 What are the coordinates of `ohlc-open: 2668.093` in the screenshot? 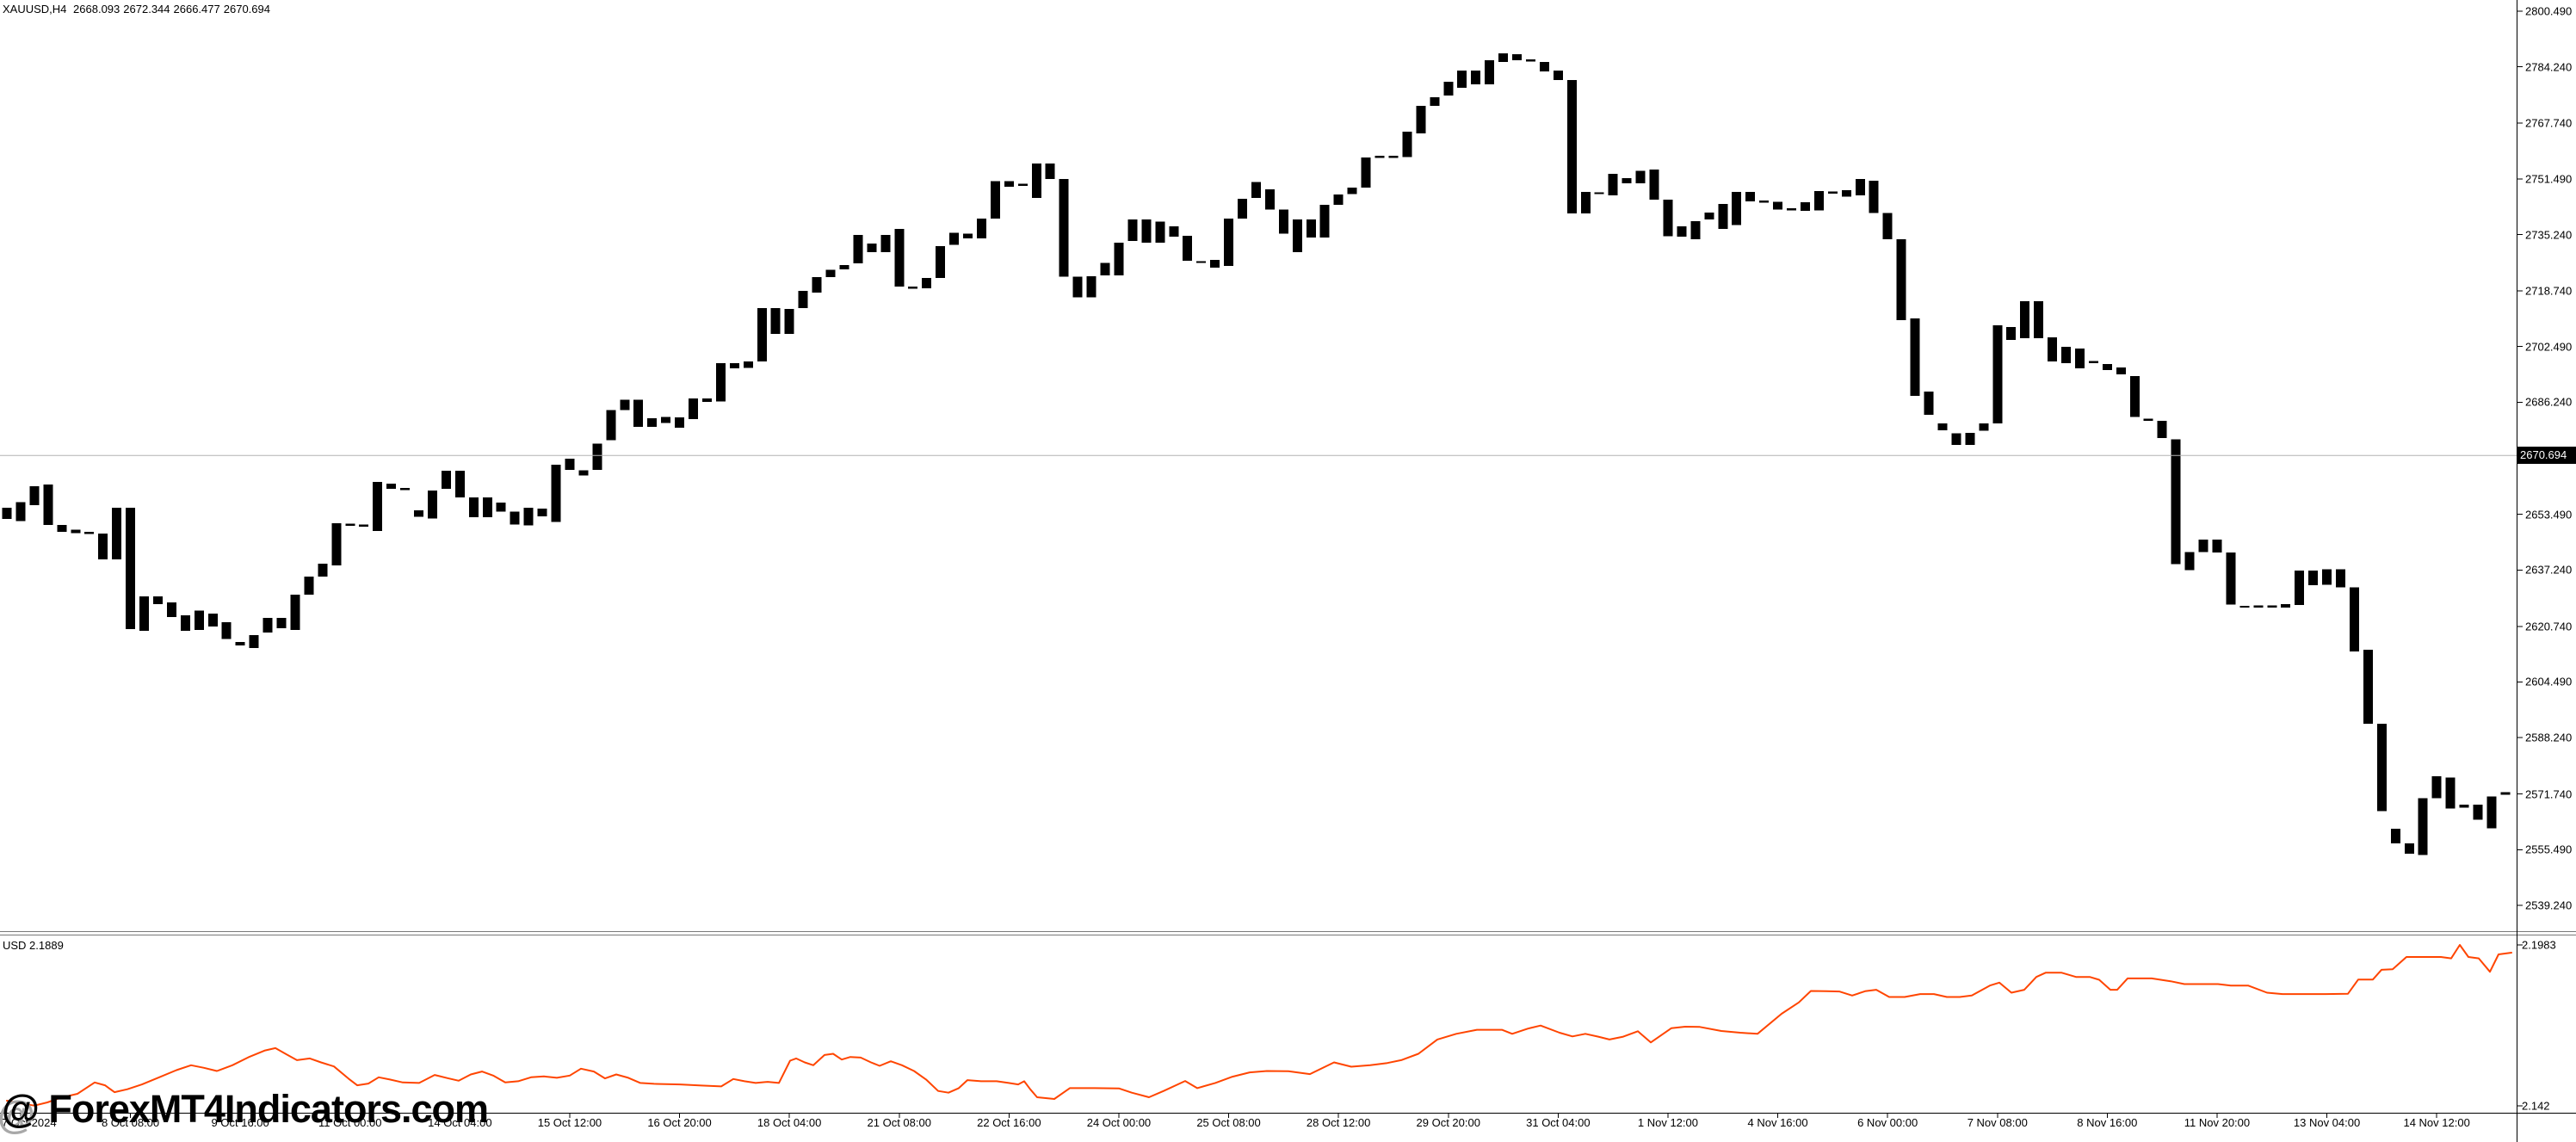 It's located at (96, 9).